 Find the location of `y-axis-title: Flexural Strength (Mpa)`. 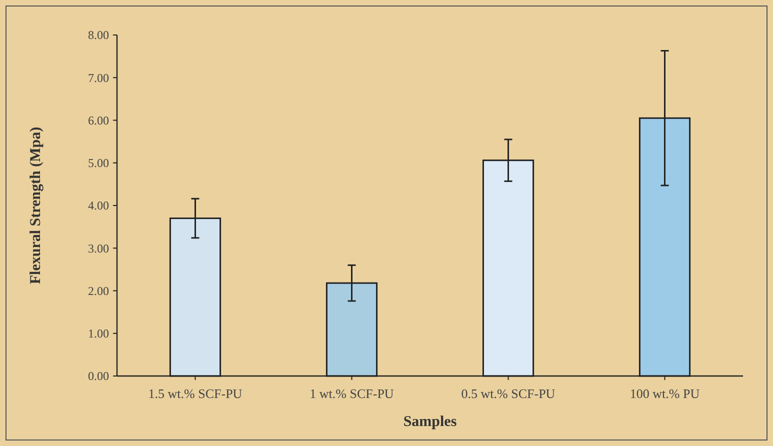

y-axis-title: Flexural Strength (Mpa) is located at coordinates (36, 205).